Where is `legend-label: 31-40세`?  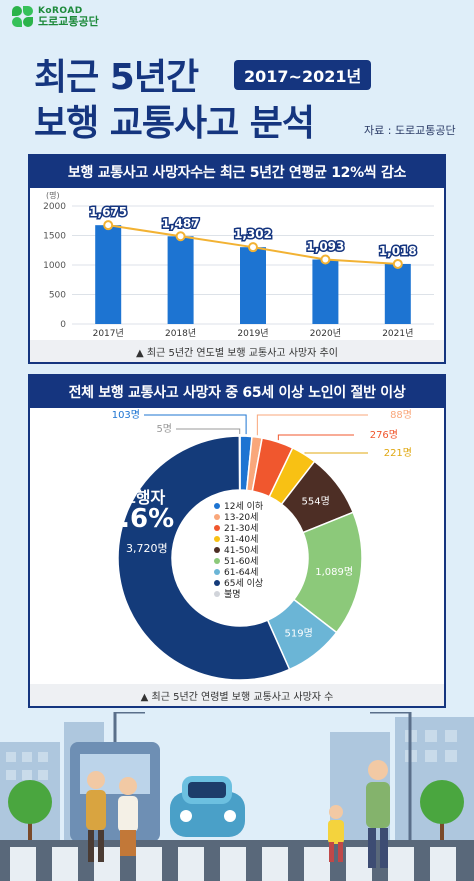
legend-label: 31-40세 is located at coordinates (241, 540).